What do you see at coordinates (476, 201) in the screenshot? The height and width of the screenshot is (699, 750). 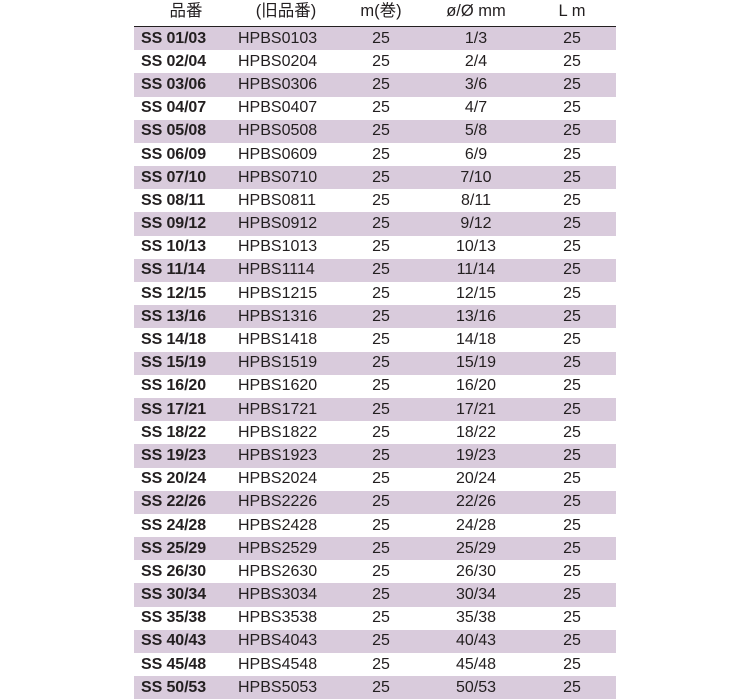 I see `cell-diameter: 8/11` at bounding box center [476, 201].